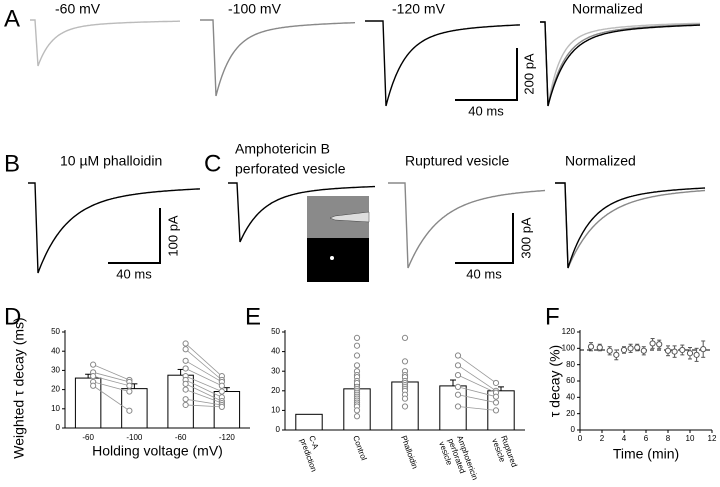  What do you see at coordinates (712, 438) in the screenshot?
I see `x-tick-label: 12` at bounding box center [712, 438].